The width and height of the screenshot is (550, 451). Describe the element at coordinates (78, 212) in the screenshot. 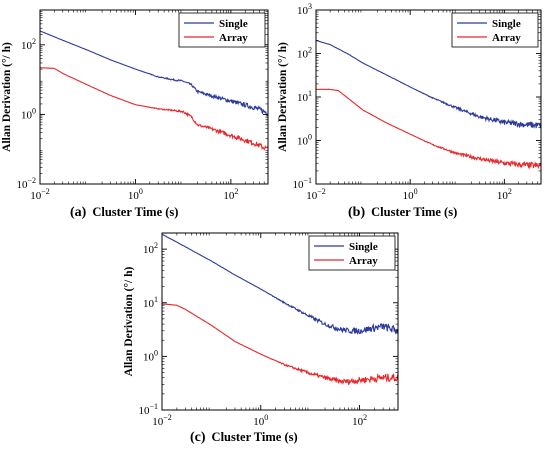

I see `panel-label: (a)` at that location.